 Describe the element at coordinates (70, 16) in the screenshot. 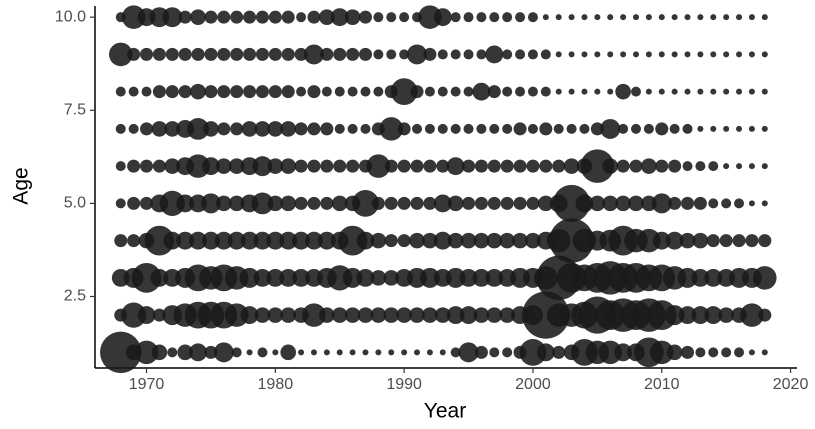

I see `y-tick-label: 10.0` at that location.